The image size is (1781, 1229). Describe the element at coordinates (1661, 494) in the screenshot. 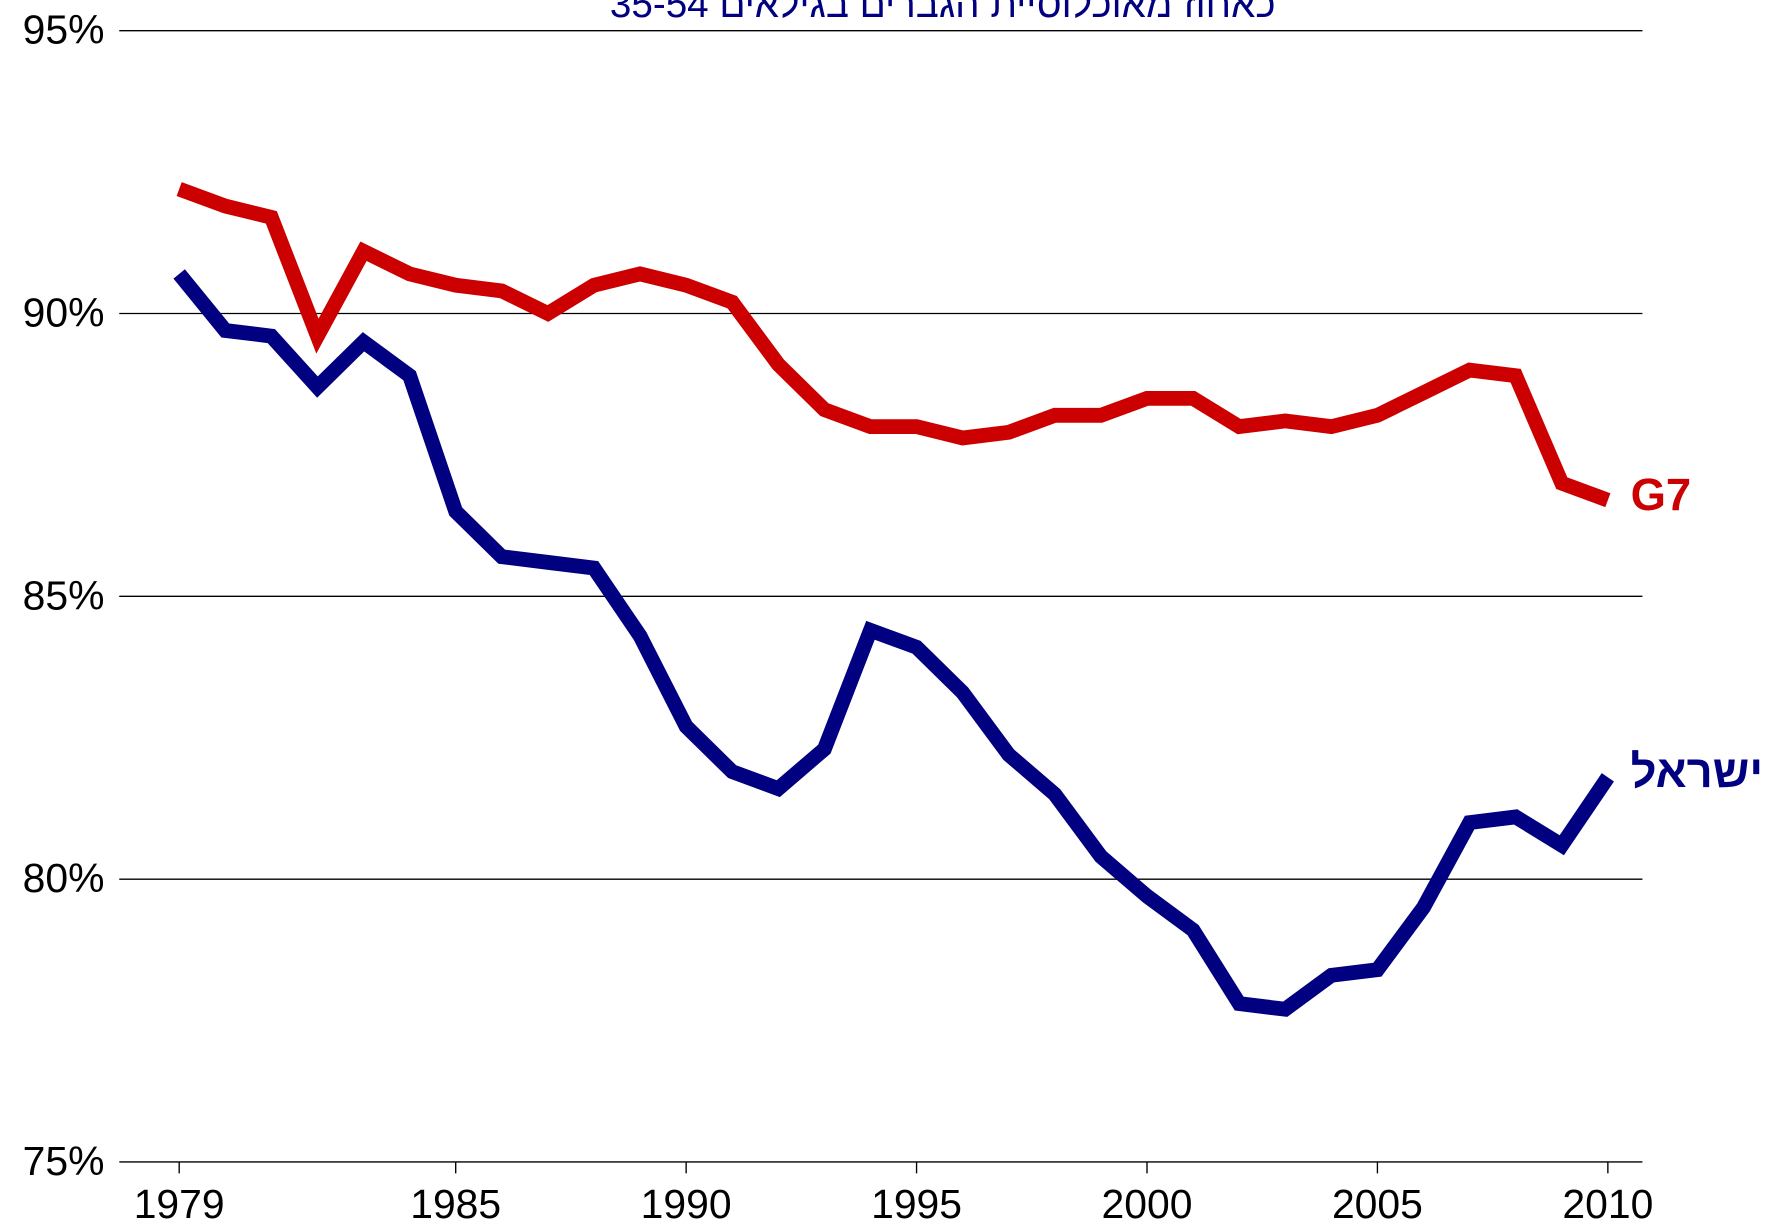

I see `series-label: G7` at that location.